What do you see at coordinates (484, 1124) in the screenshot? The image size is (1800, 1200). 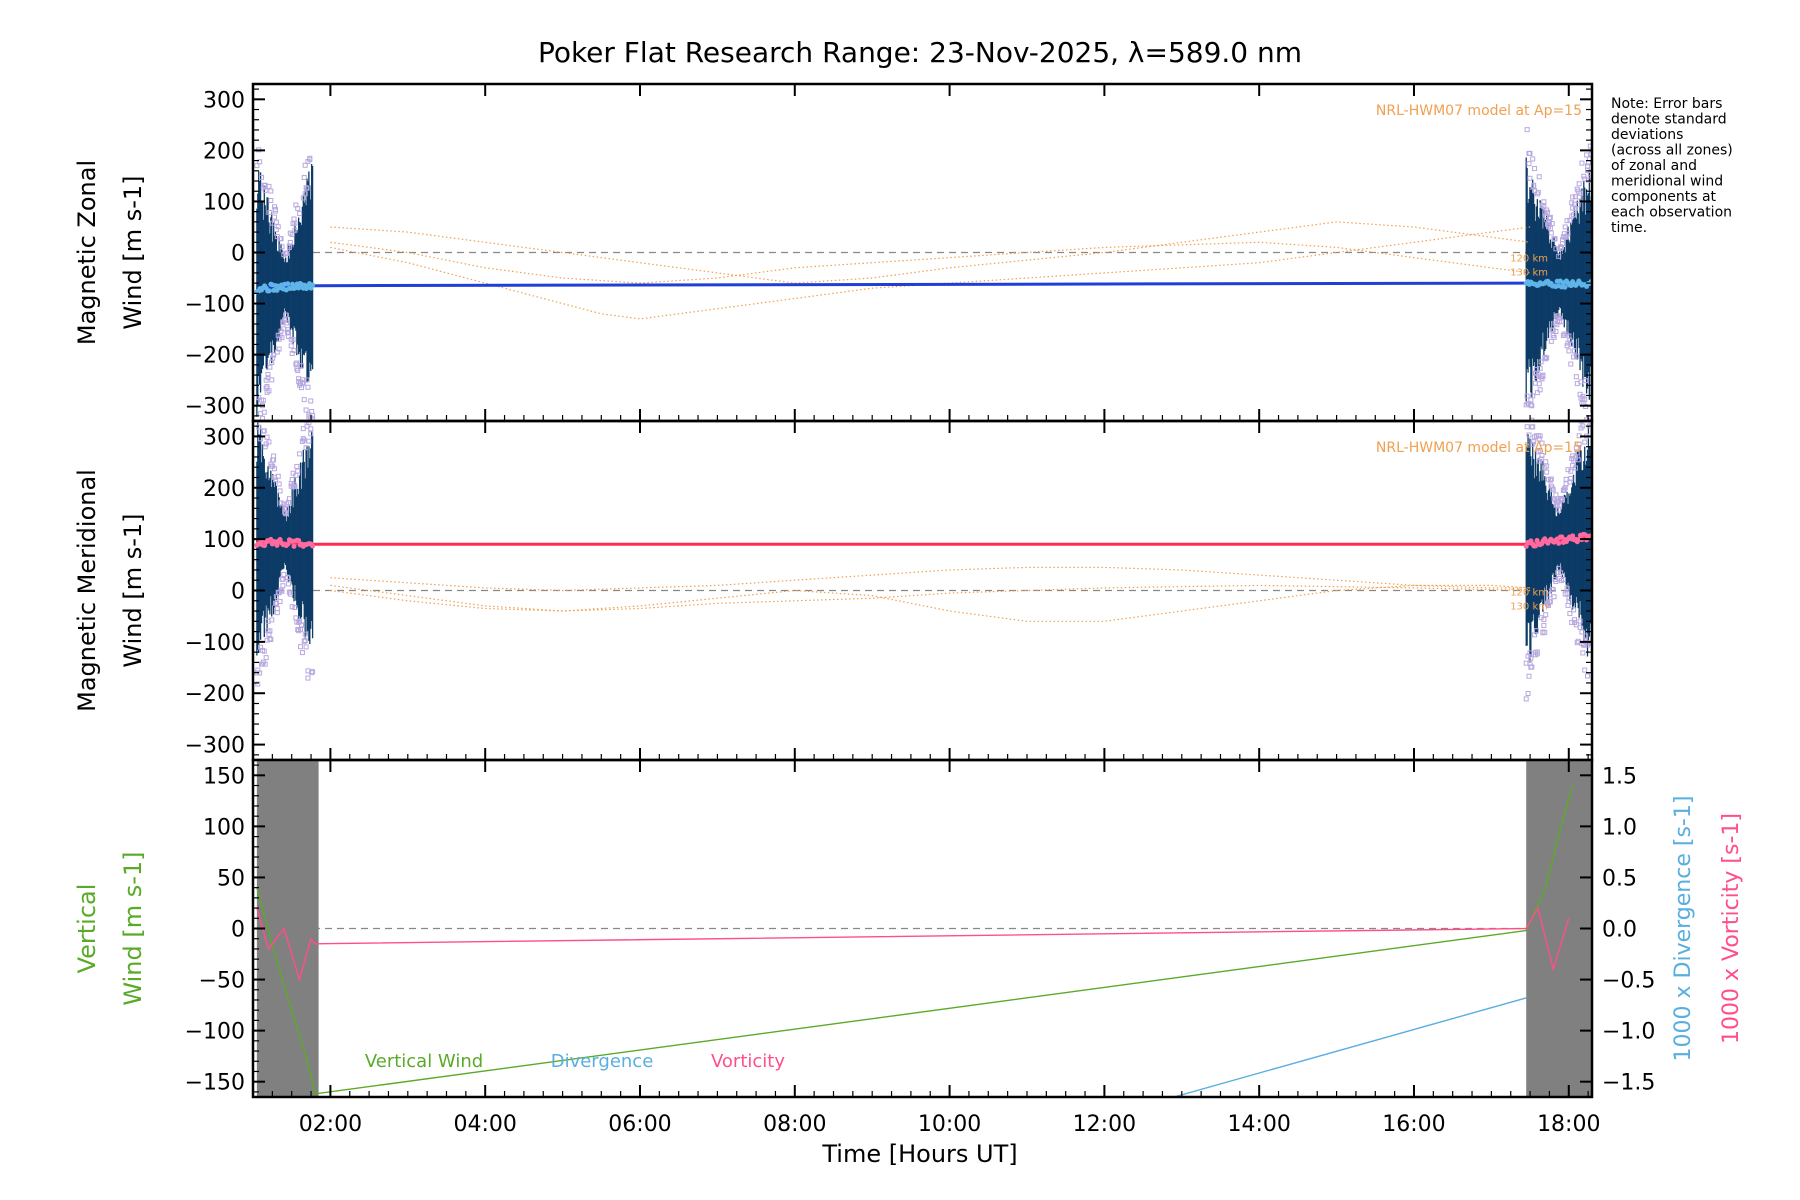 I see `x-tick-label: 04:00` at bounding box center [484, 1124].